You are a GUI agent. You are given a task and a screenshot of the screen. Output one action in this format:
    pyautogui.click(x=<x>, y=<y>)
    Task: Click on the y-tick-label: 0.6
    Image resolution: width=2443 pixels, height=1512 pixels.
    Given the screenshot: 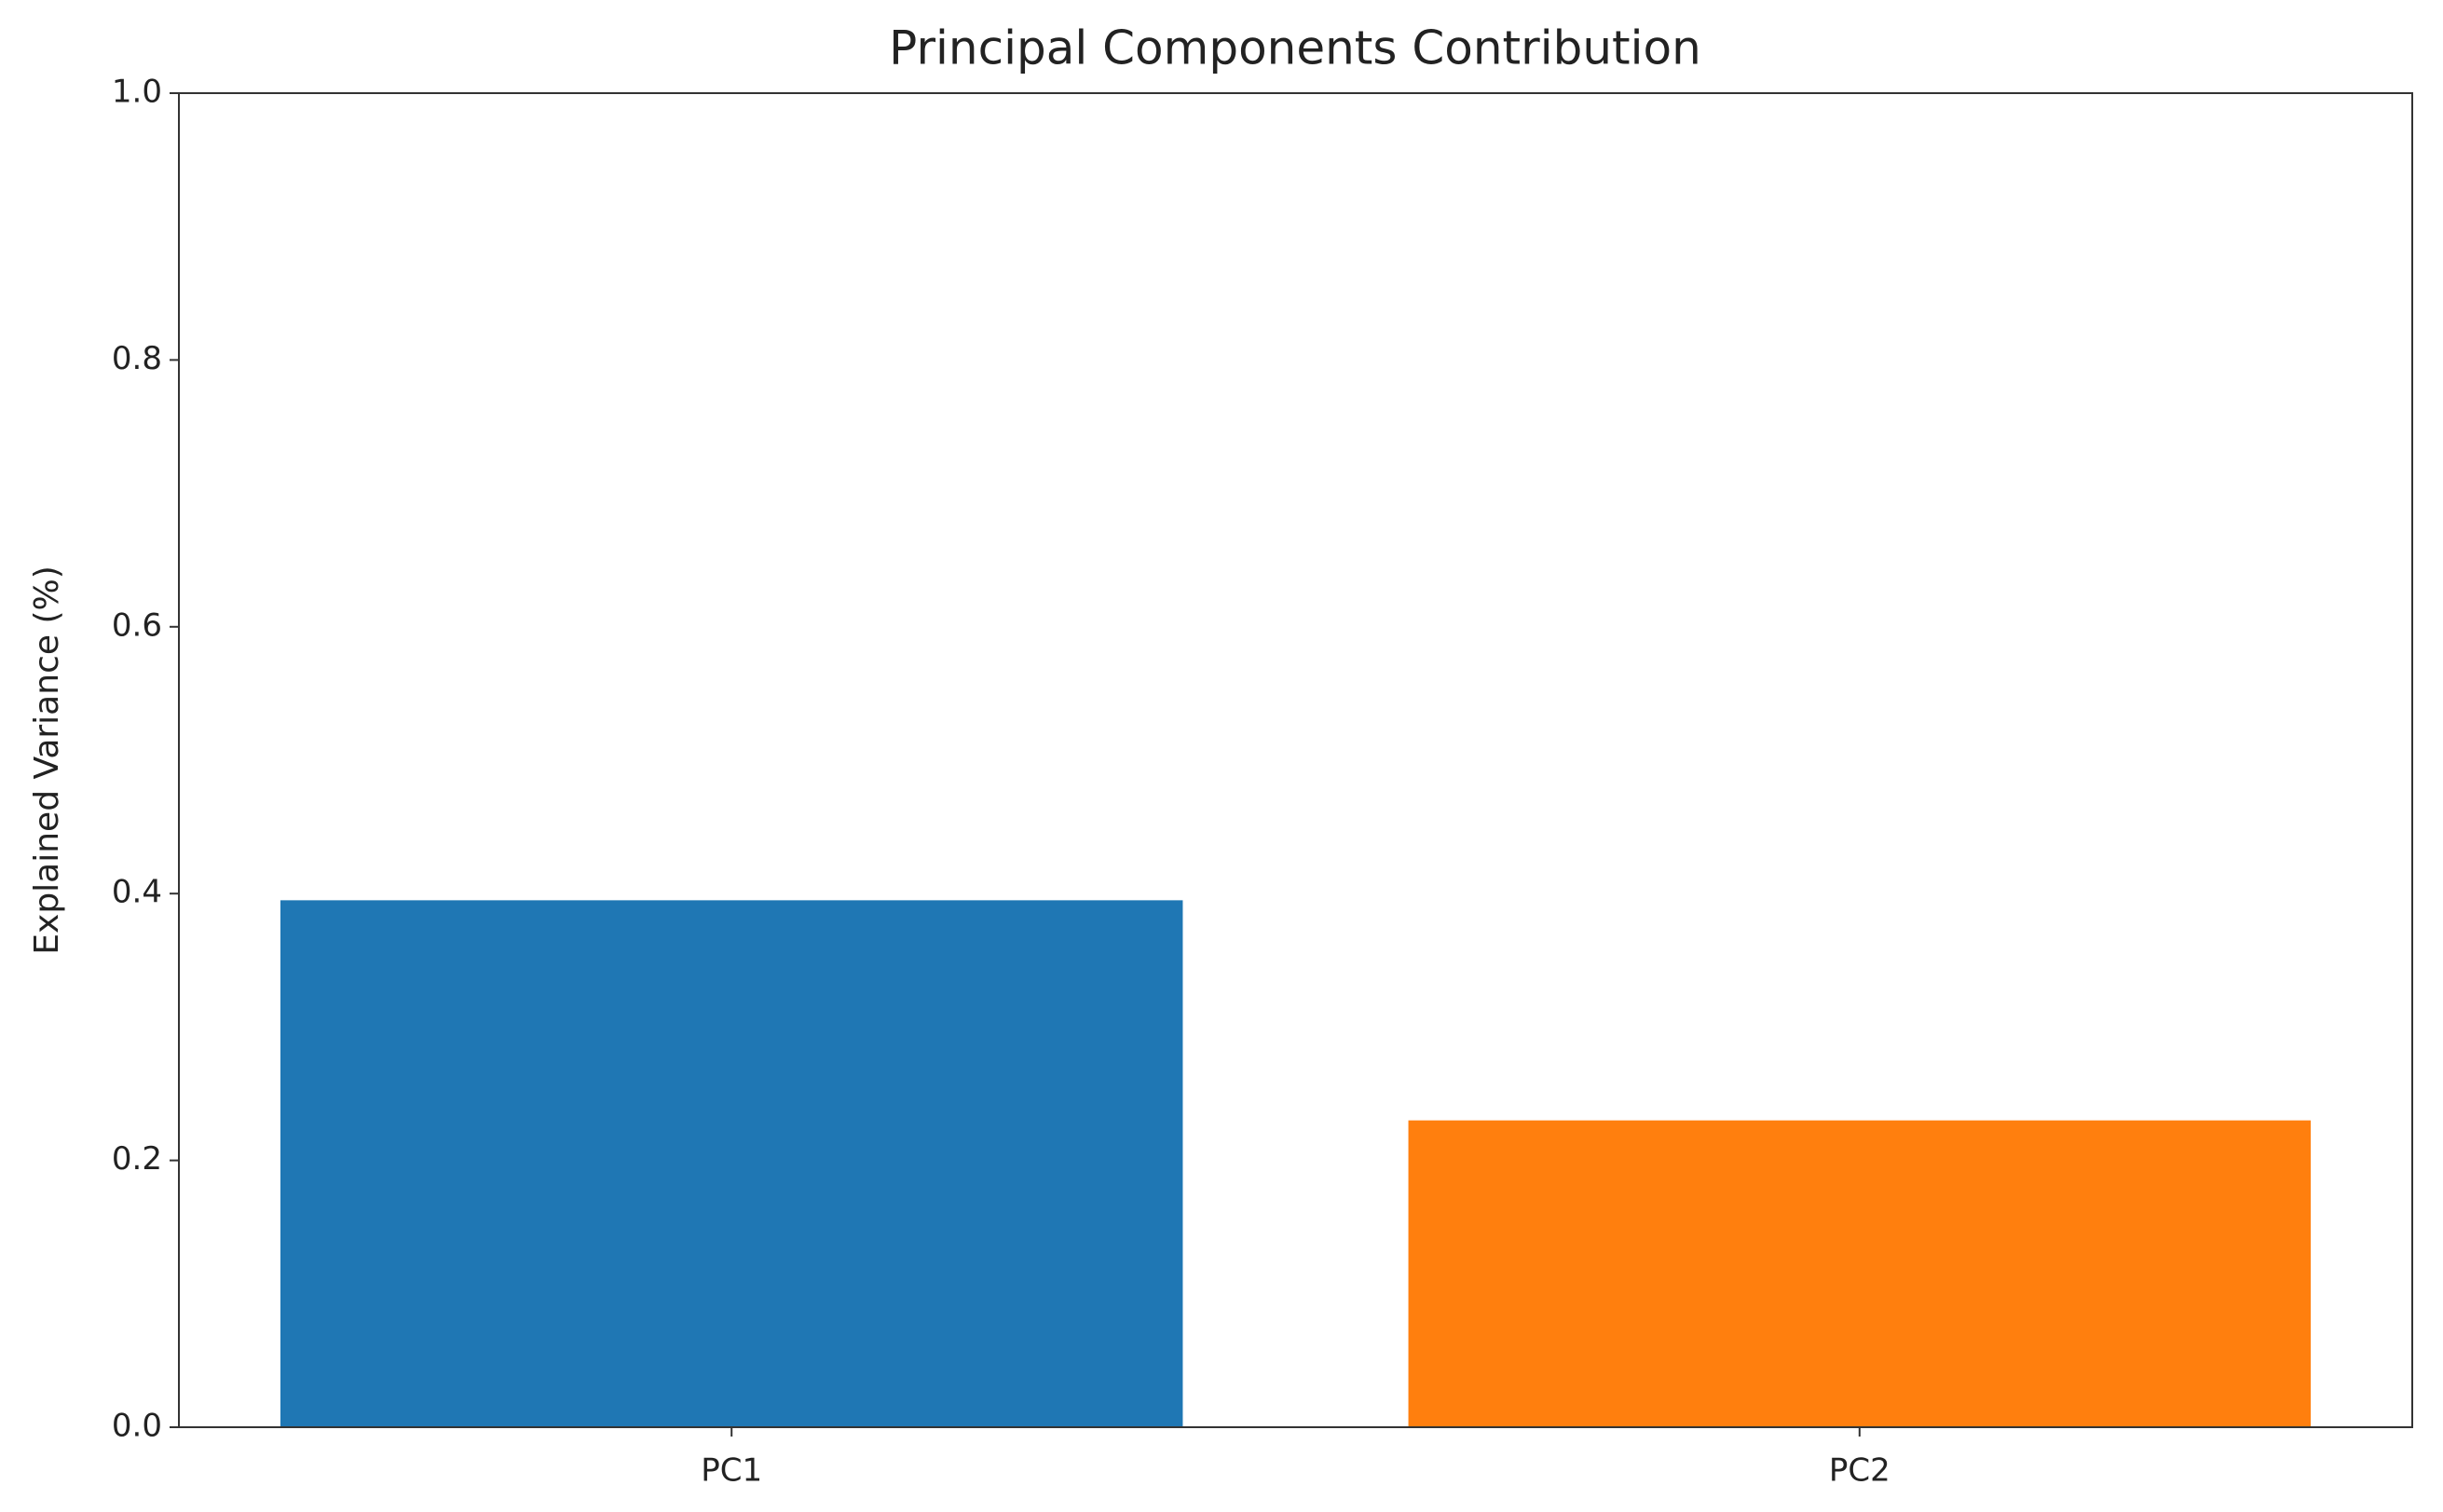 What is the action you would take?
    pyautogui.click(x=137, y=625)
    